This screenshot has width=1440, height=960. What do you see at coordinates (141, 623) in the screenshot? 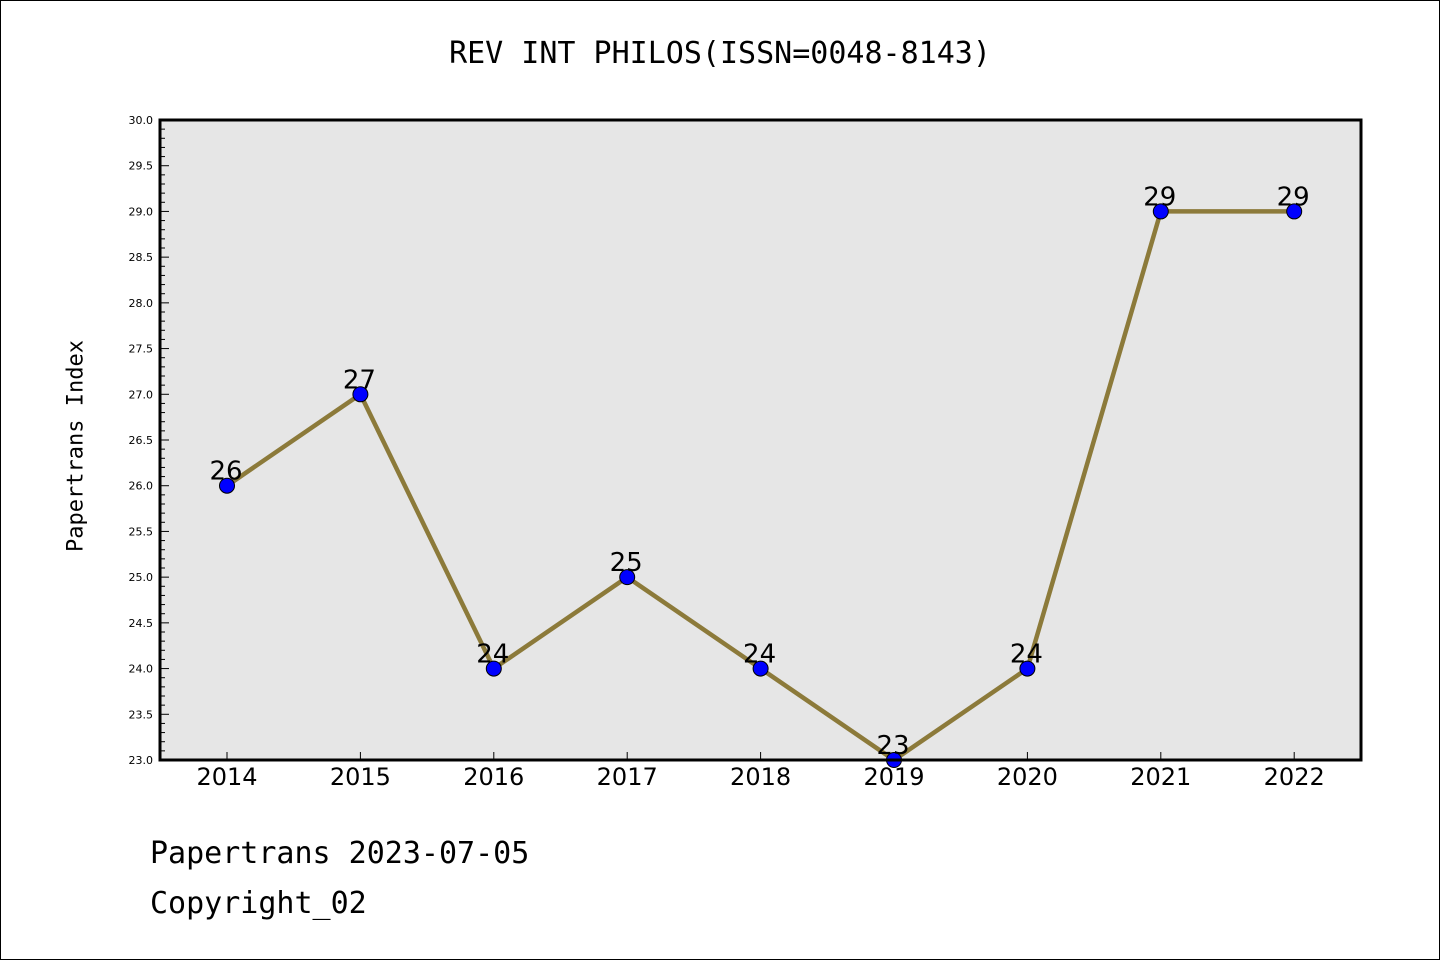
I see `y-tick-label: 24.5` at bounding box center [141, 623].